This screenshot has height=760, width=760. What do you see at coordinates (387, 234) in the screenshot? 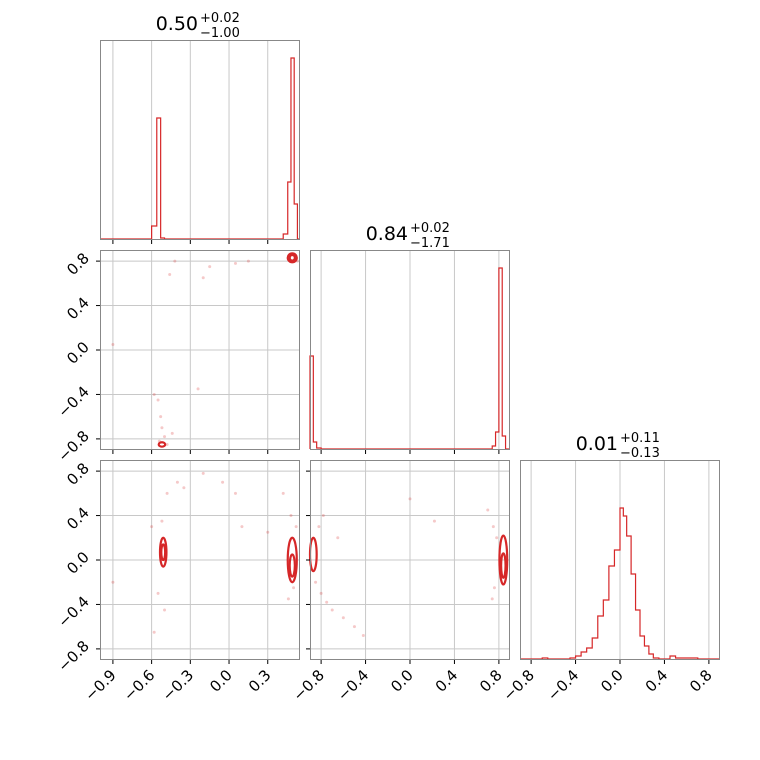
I see `title-value: 0.84` at bounding box center [387, 234].